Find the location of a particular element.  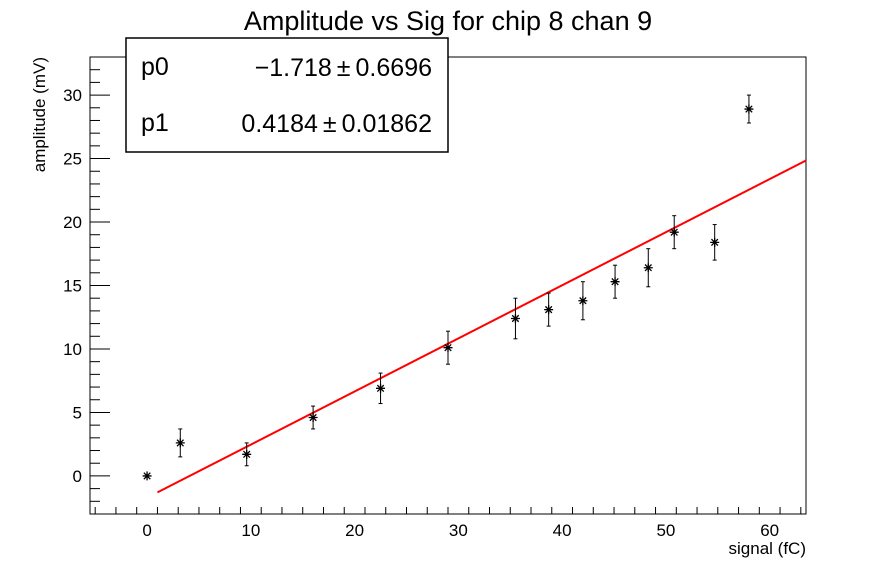

stat-p0-value: −1.718 ±0.6696 is located at coordinates (343, 68).